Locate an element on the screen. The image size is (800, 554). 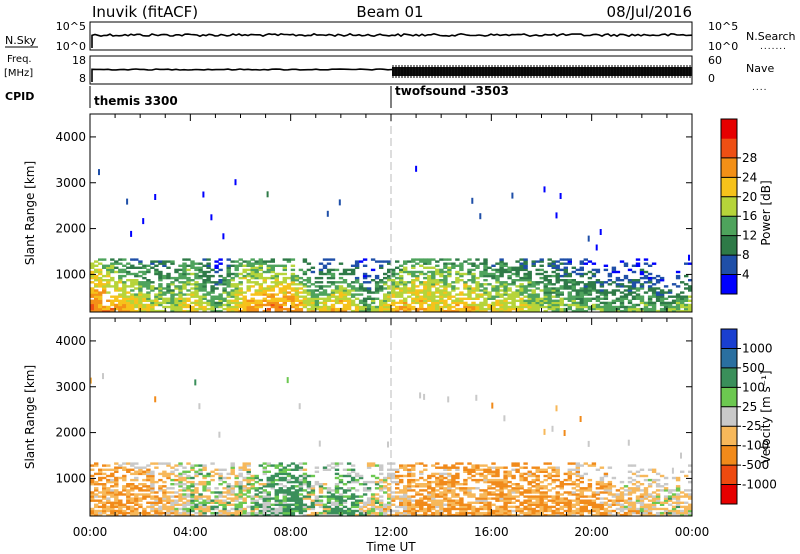
velocity-colorbar-segment is located at coordinates (729, 455).